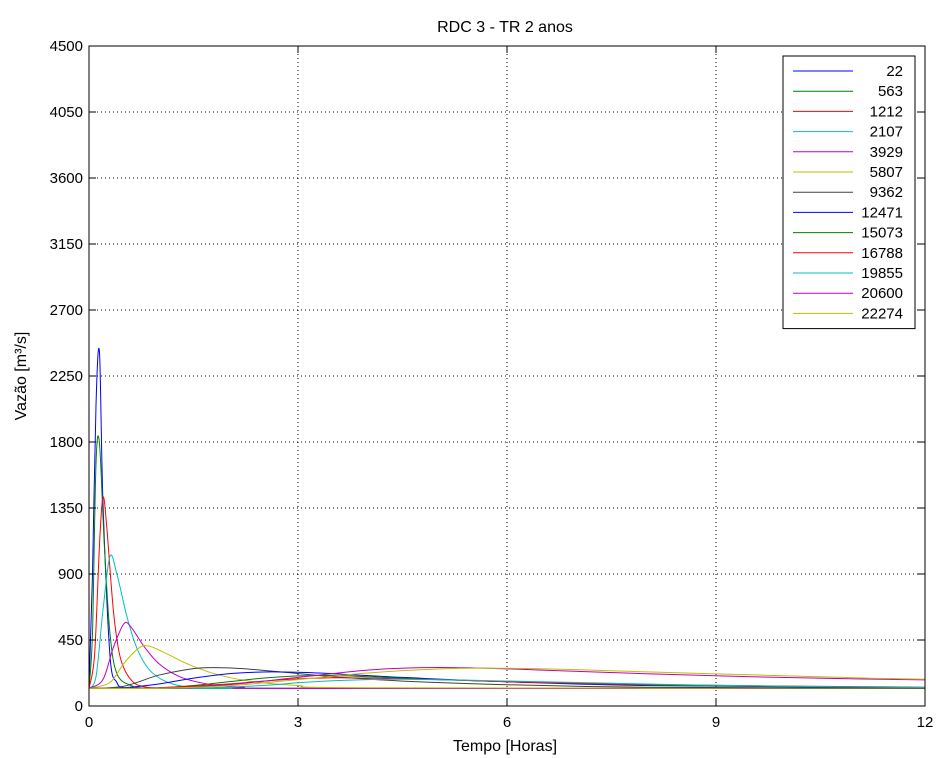  I want to click on x-tick-label: 3, so click(298, 722).